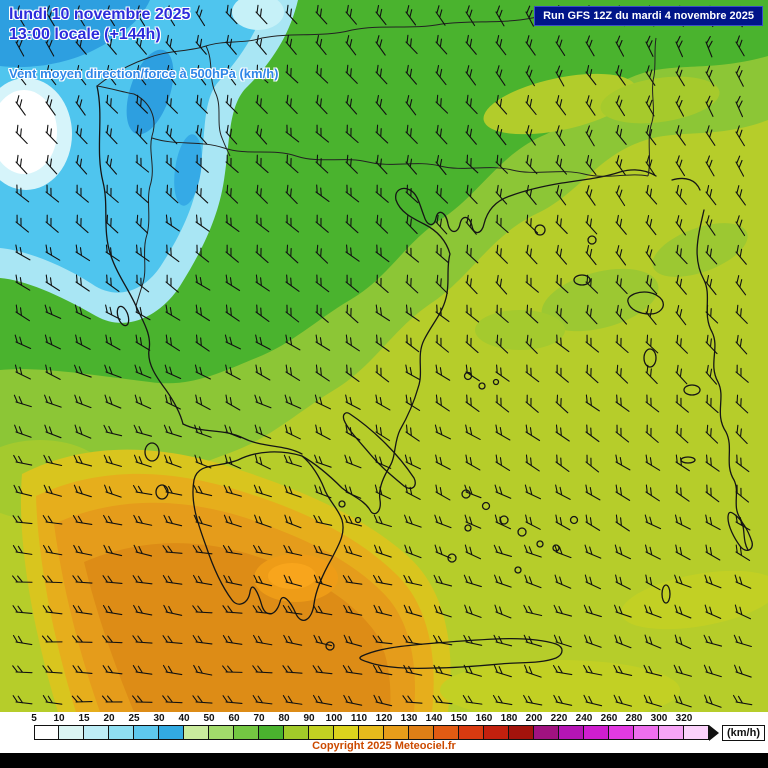 This screenshot has width=768, height=768. I want to click on legend-tick-label: 90, so click(309, 718).